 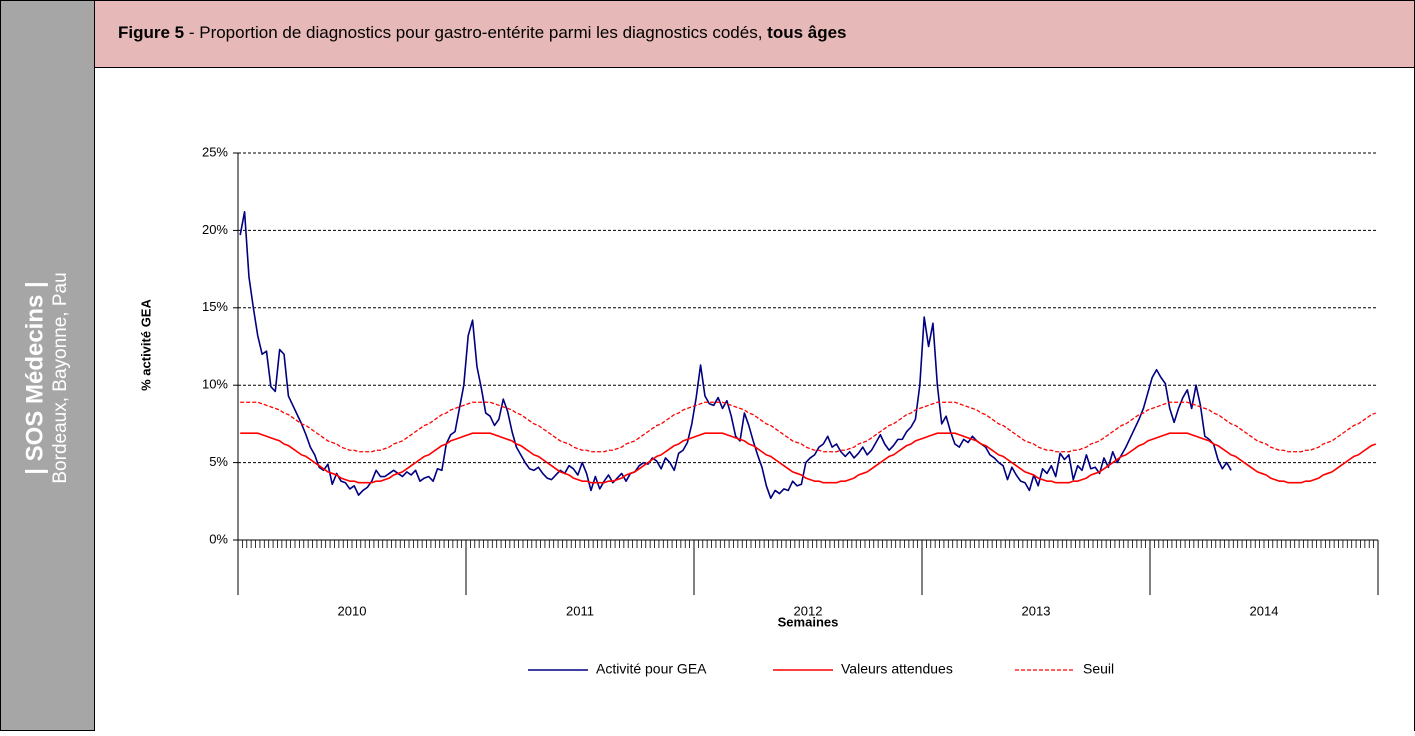 I want to click on x-group-label: 2010, so click(x=352, y=610).